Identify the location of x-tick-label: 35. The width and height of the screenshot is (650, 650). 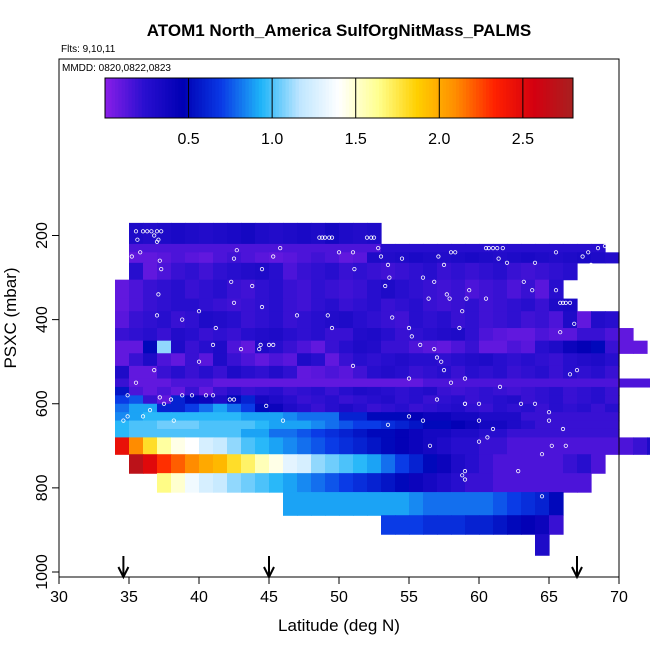
(129, 597).